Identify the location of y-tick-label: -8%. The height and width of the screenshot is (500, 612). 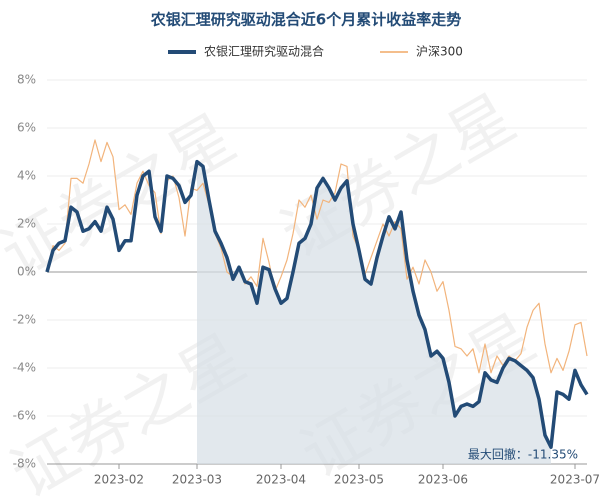
(24, 464).